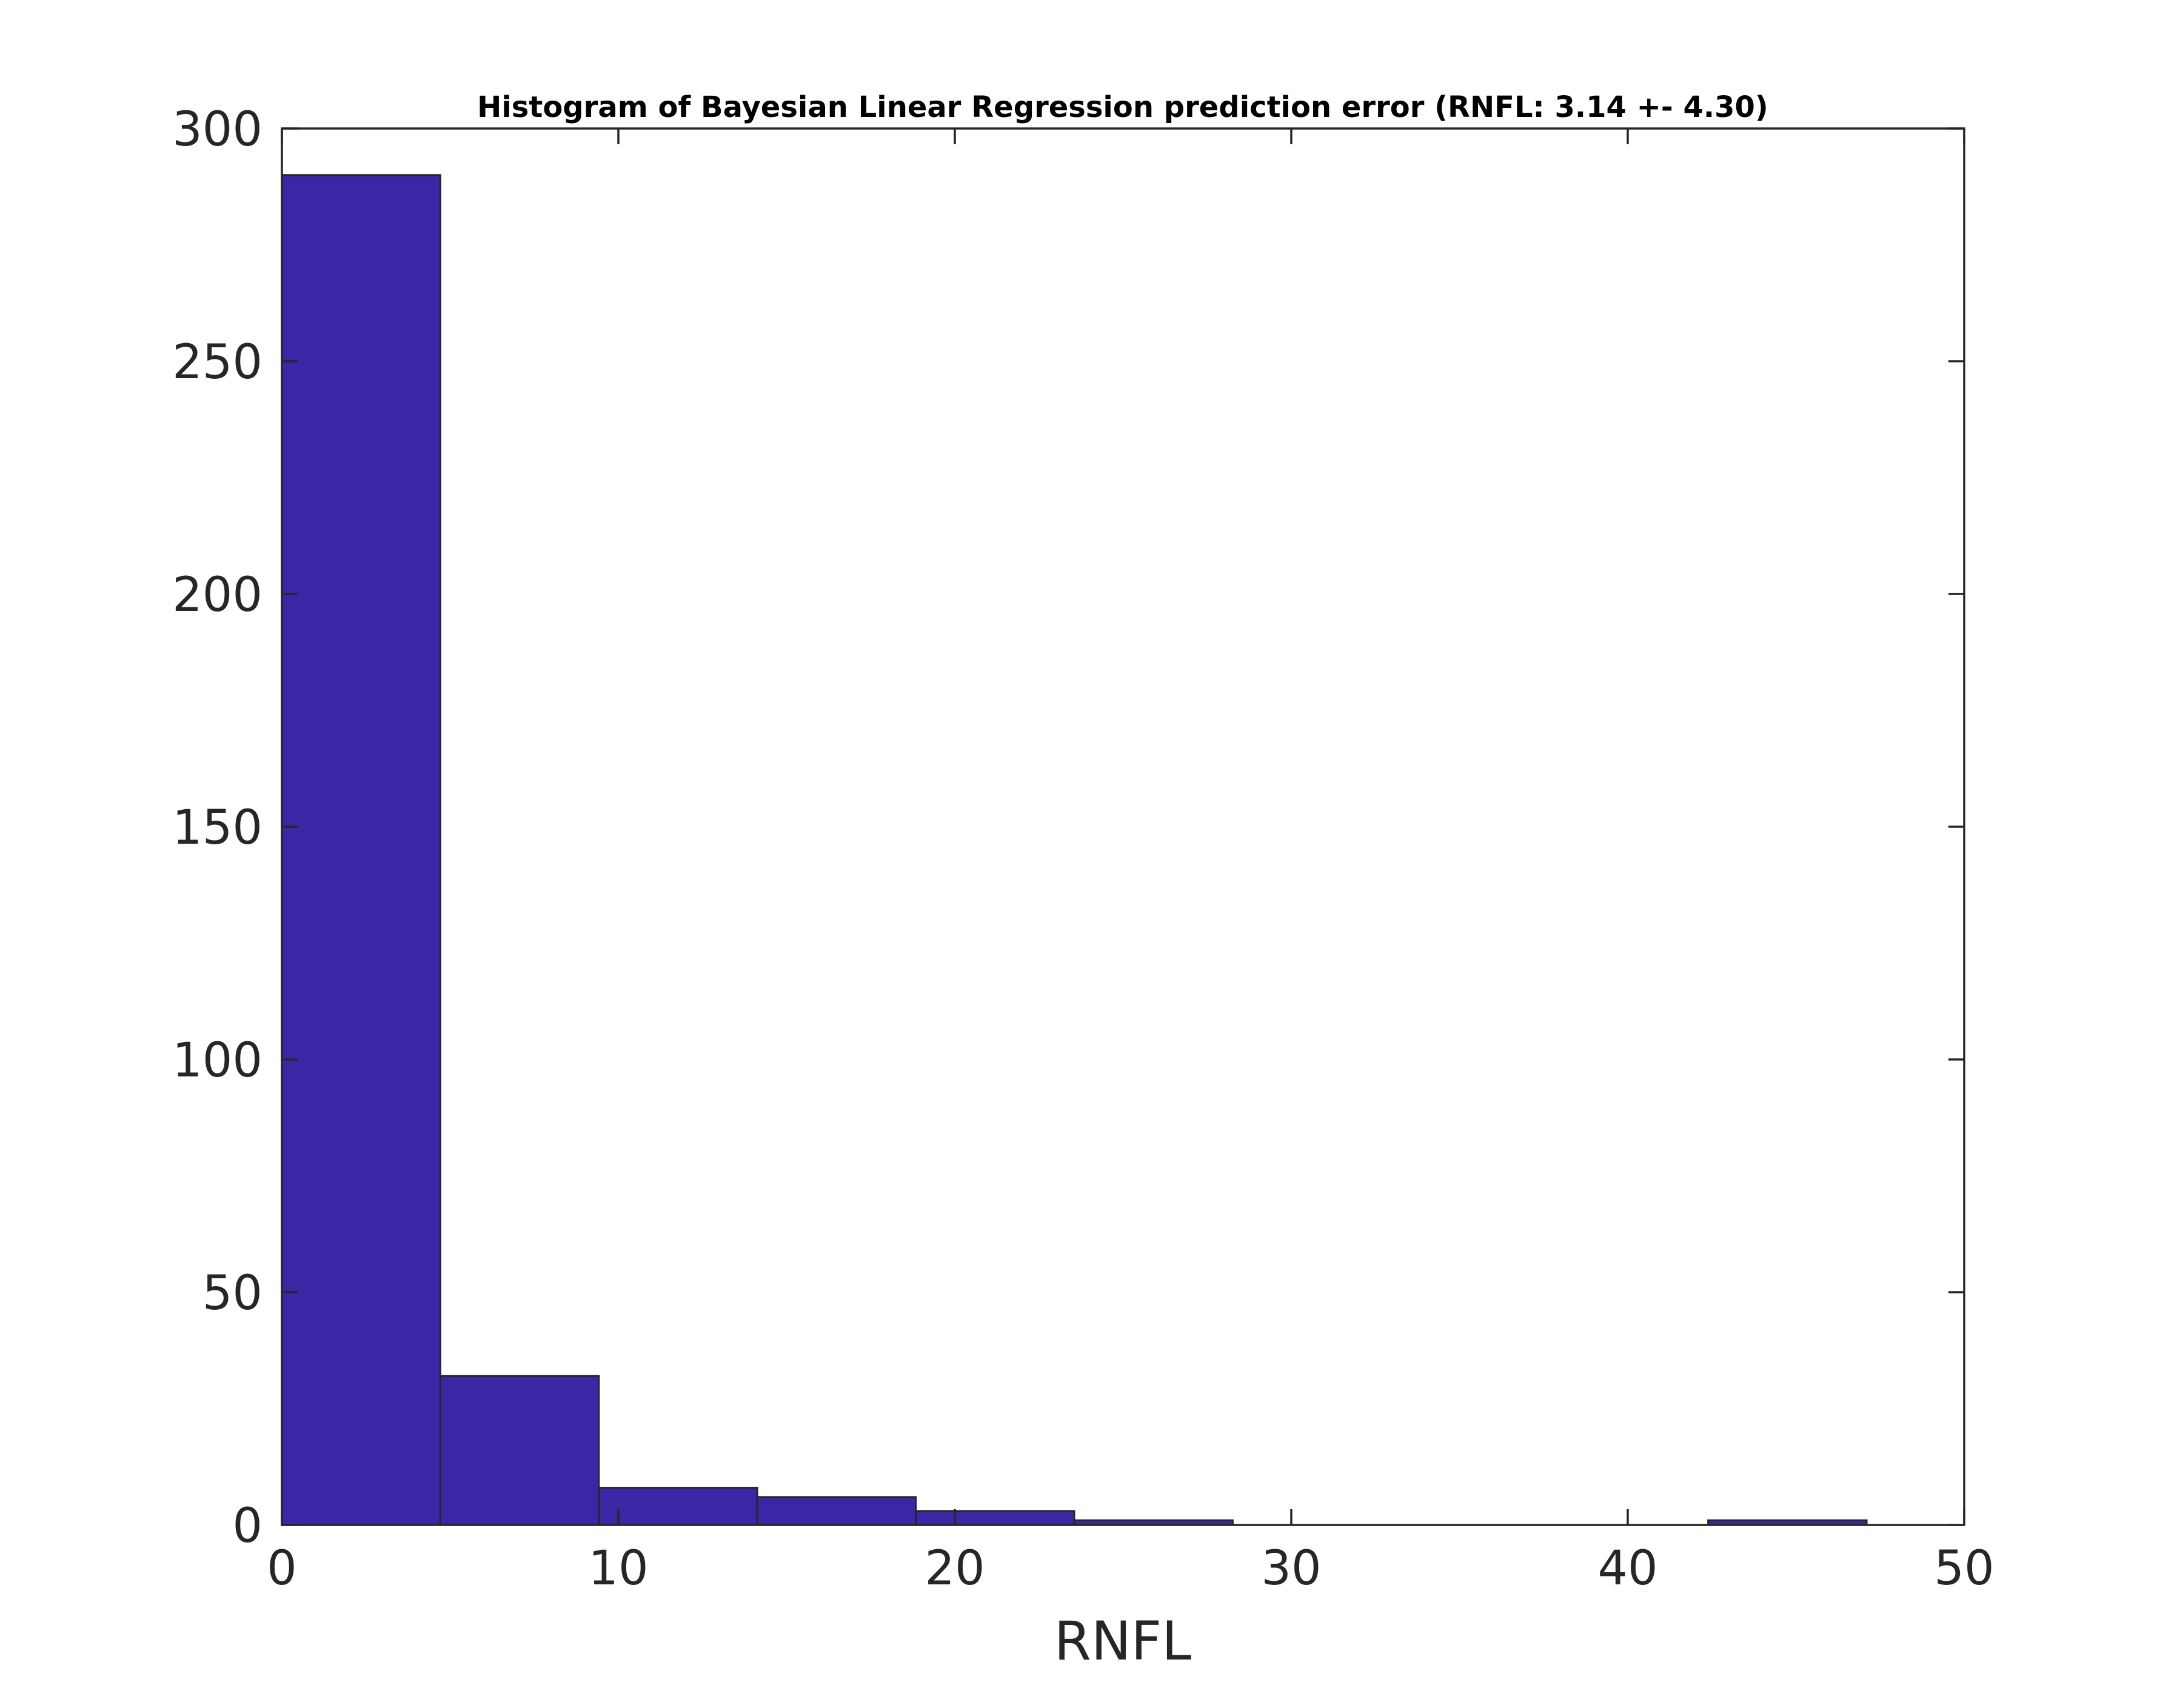 The width and height of the screenshot is (2160, 1708). Describe the element at coordinates (1291, 1568) in the screenshot. I see `x-tick-label: 30` at that location.